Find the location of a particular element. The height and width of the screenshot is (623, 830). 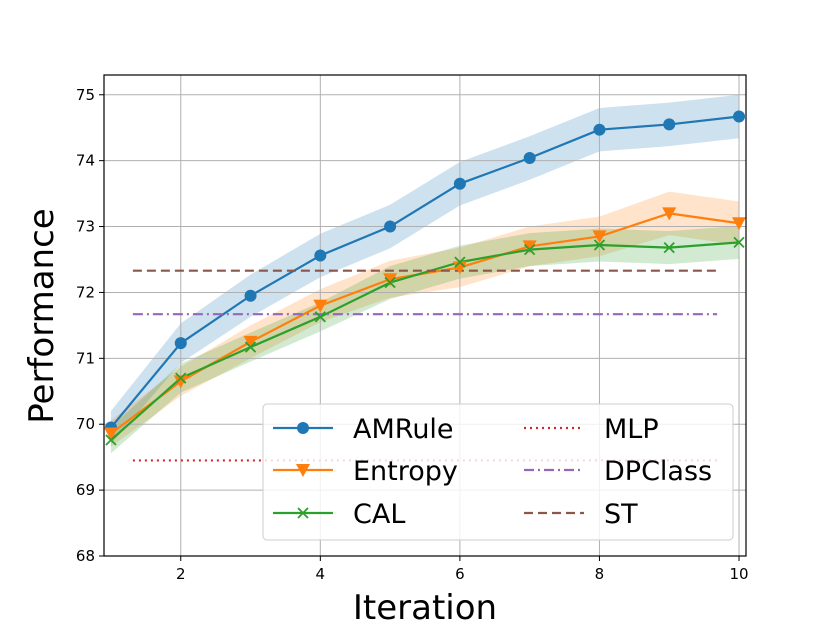

legend-box is located at coordinates (498, 472).